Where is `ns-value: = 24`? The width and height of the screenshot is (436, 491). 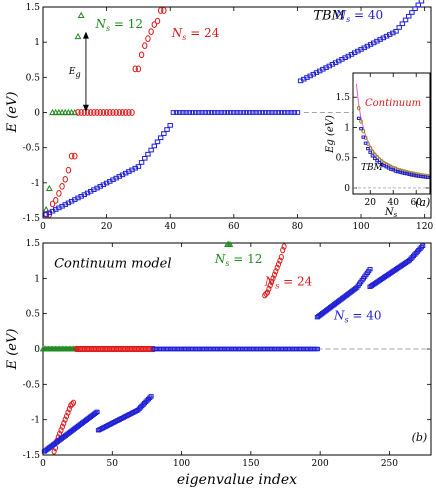 ns-value: = 24 is located at coordinates (295, 281).